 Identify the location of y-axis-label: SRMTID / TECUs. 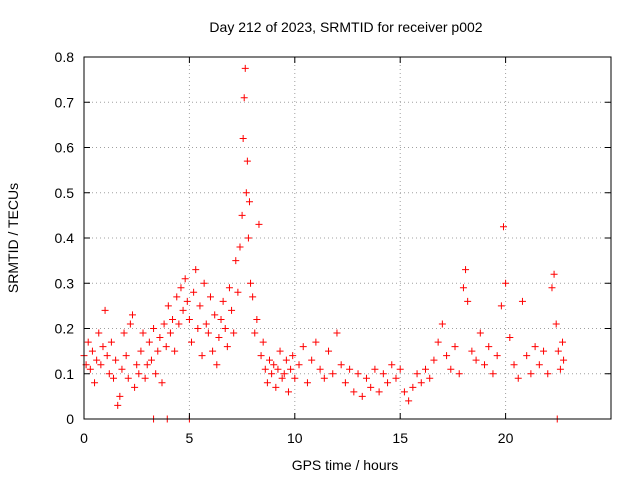
(13, 238).